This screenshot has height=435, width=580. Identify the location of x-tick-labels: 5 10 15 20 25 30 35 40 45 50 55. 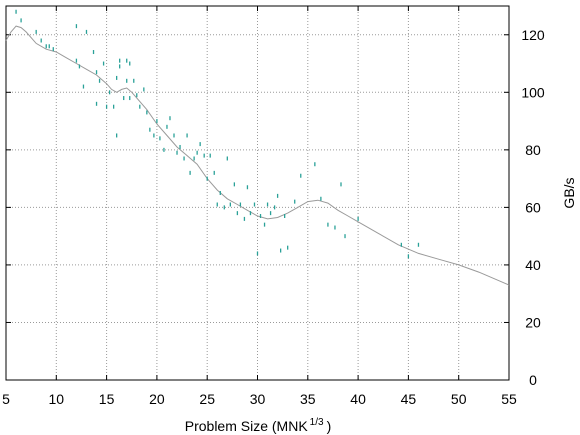
(259, 399).